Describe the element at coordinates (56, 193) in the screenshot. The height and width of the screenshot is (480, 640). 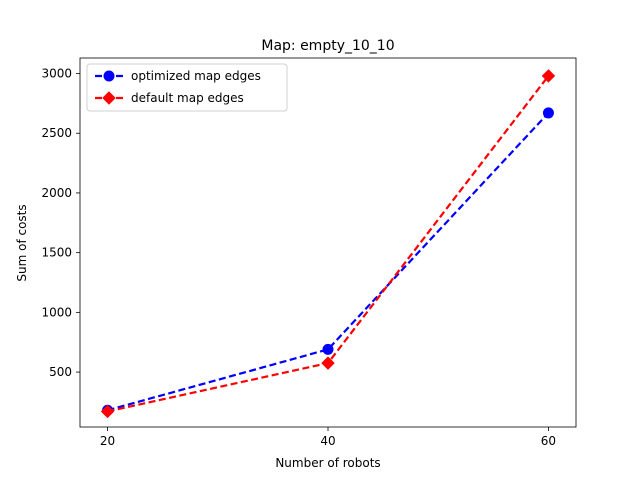
I see `y-tick-label: 2000` at that location.